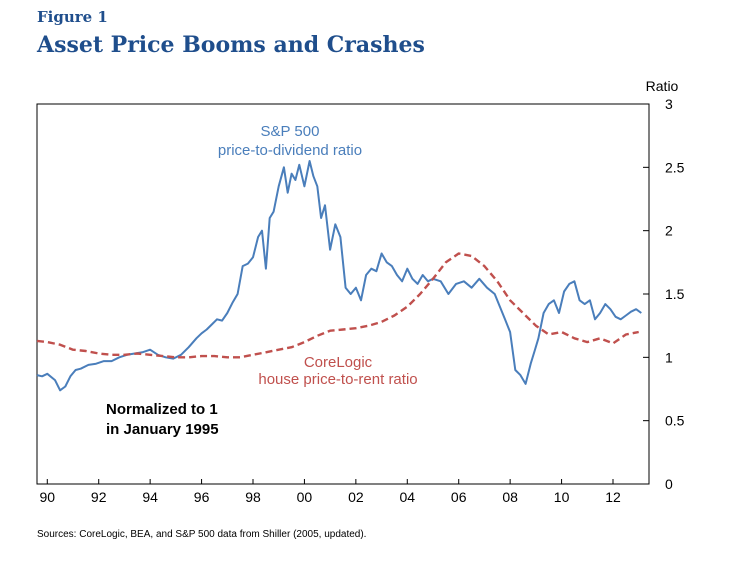  Describe the element at coordinates (290, 150) in the screenshot. I see `sp500-label-line2: price-to-dividend ratio` at that location.